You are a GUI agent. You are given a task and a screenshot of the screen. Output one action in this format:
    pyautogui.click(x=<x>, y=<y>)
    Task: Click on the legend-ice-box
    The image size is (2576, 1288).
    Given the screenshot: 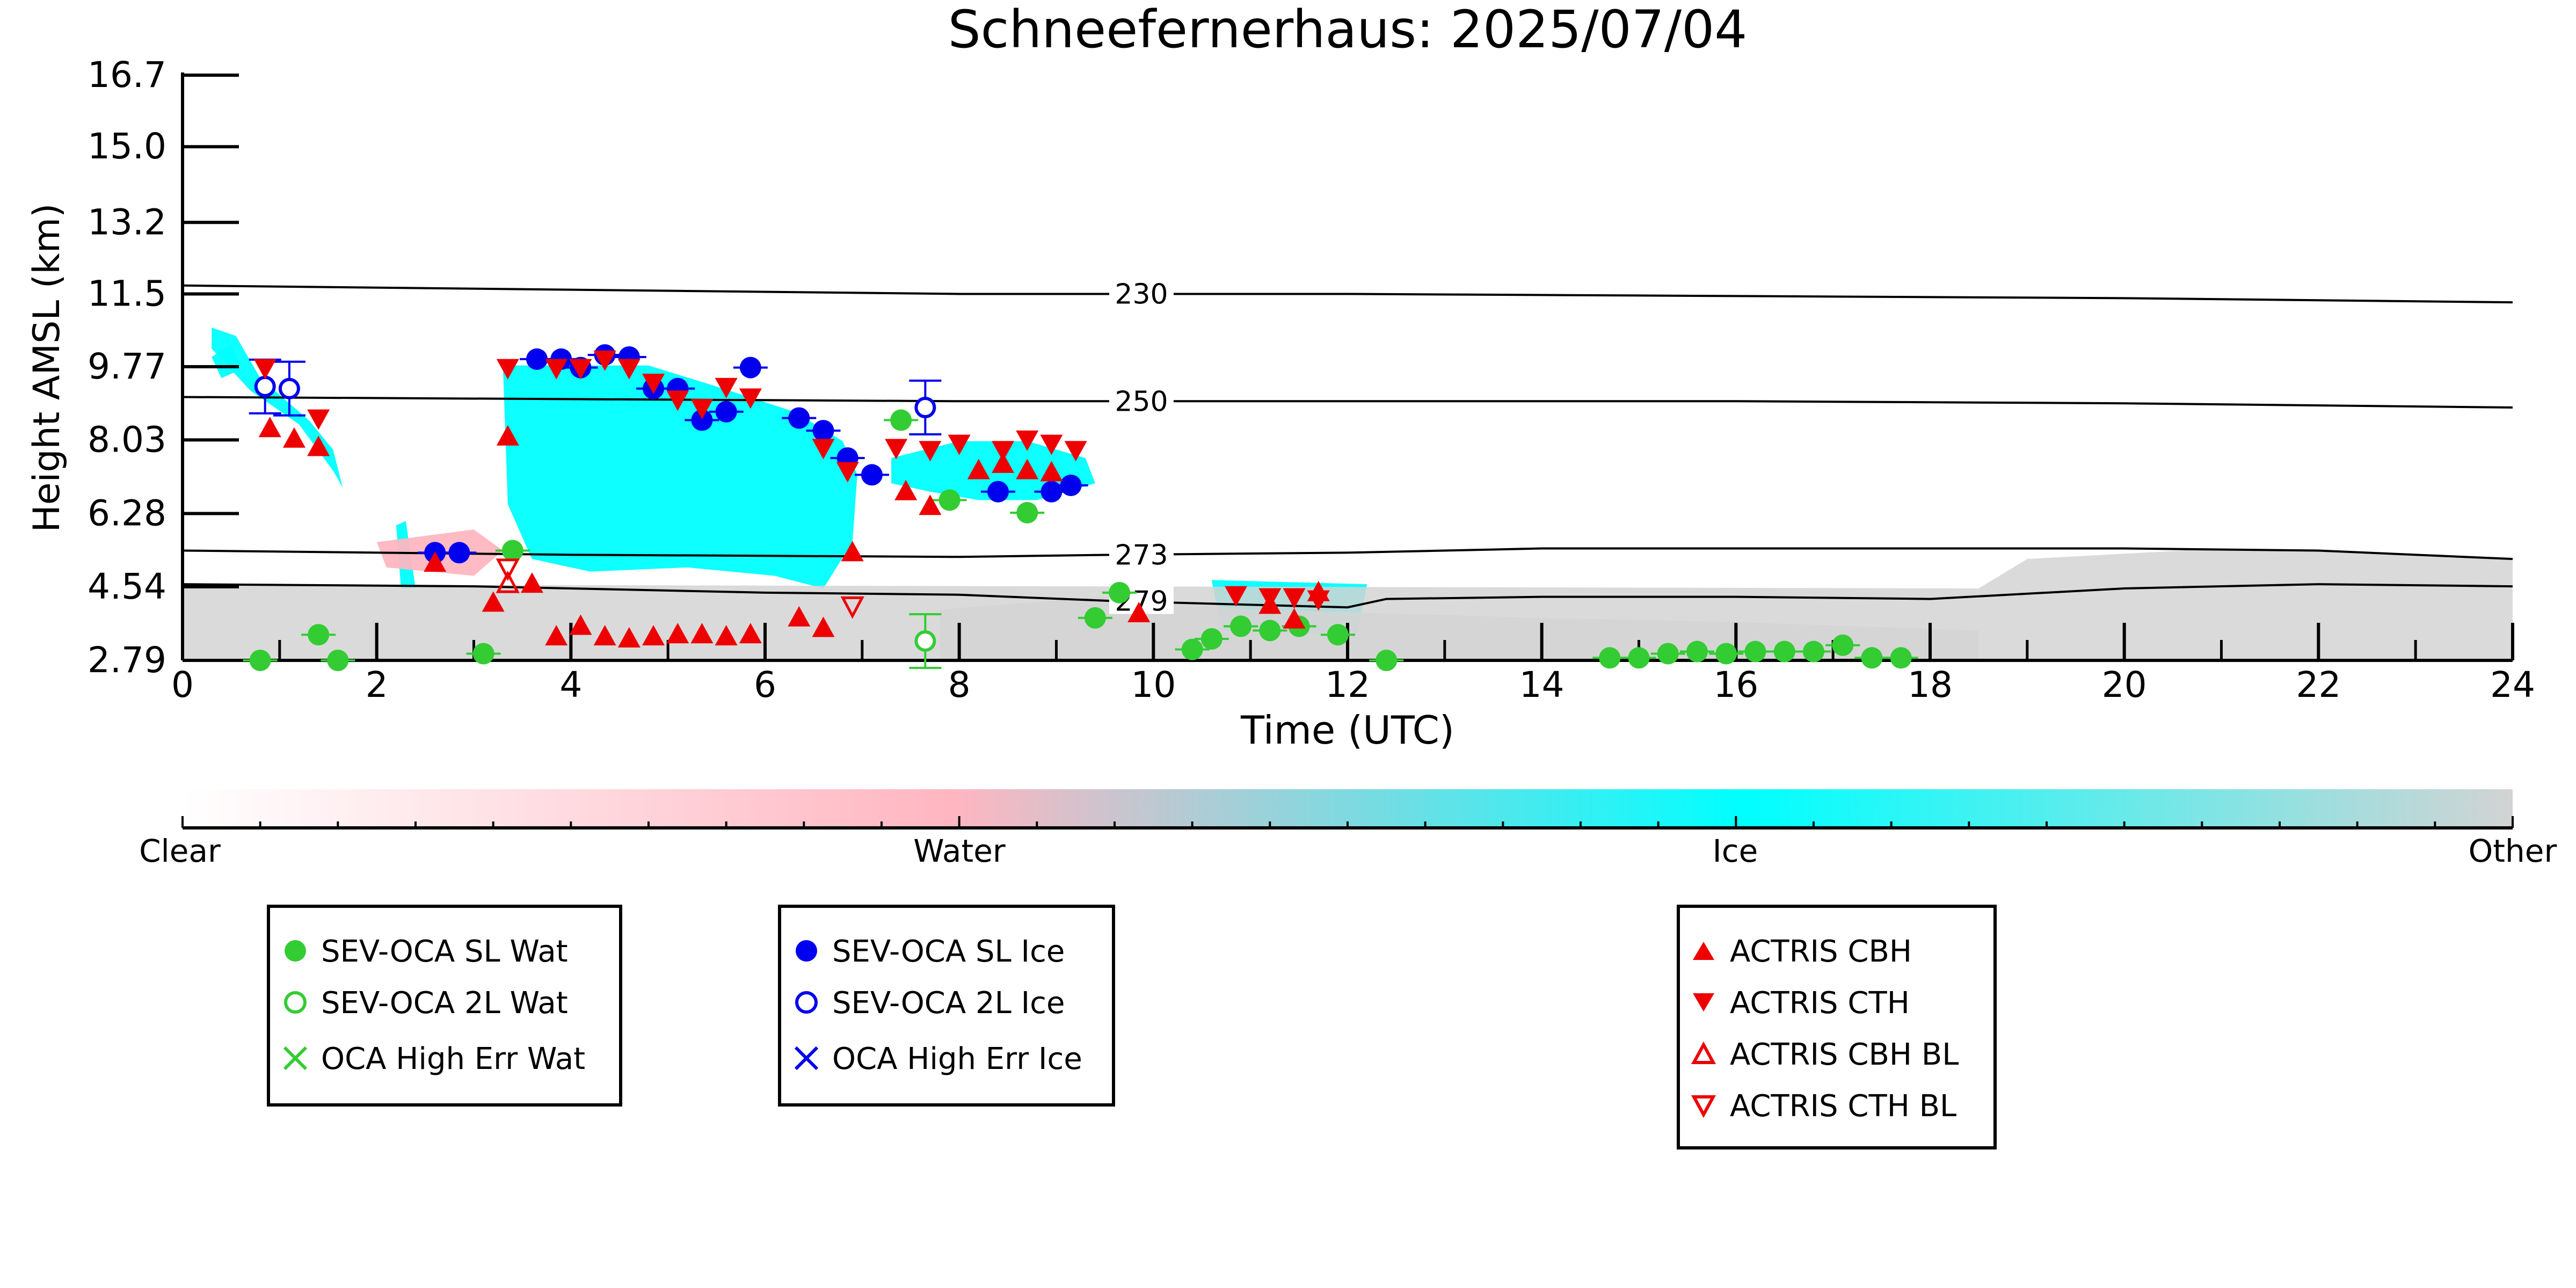 What is the action you would take?
    pyautogui.click(x=946, y=1006)
    